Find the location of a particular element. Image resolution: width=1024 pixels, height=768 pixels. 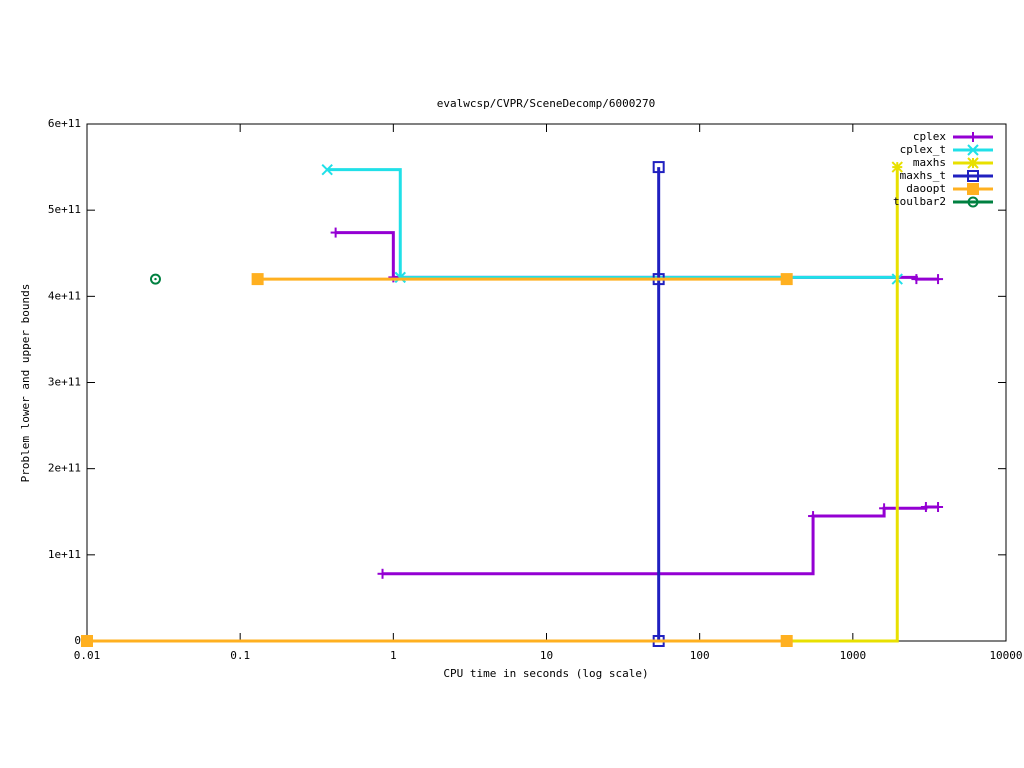

x-tick-label: 10000 is located at coordinates (1005, 655).